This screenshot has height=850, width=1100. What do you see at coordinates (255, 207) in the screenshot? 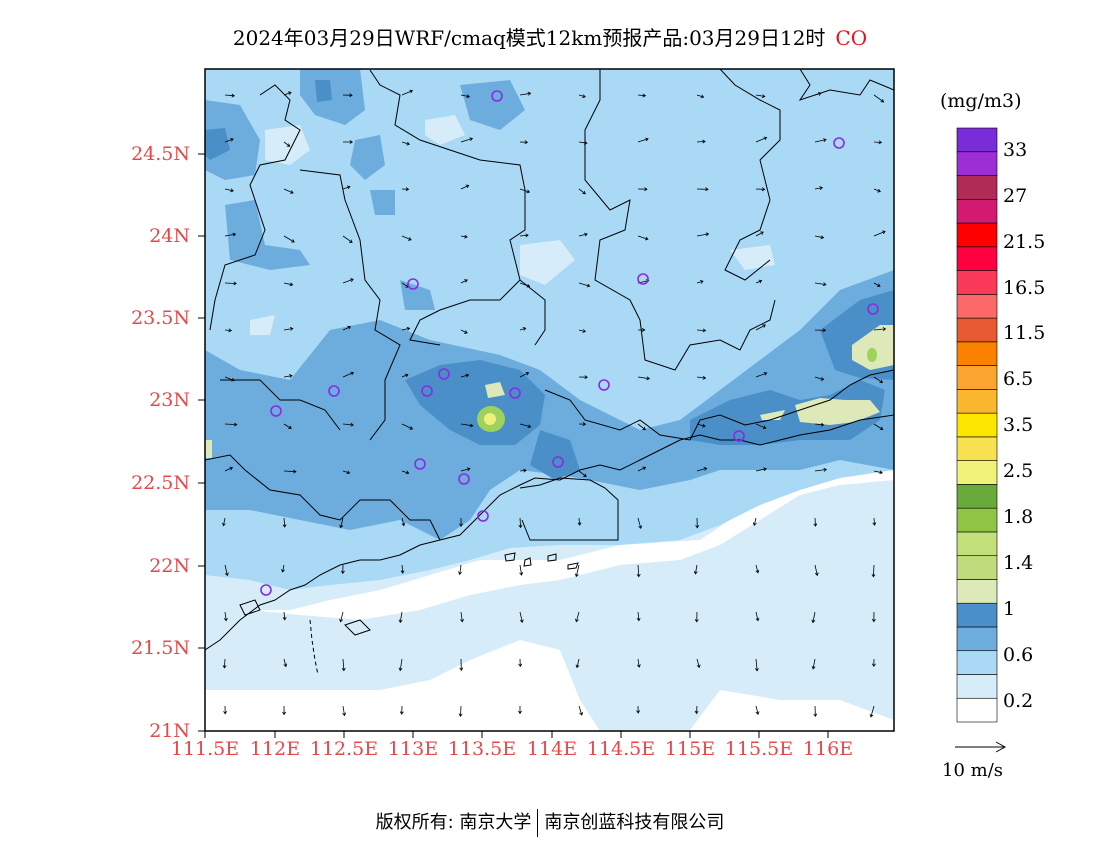
I see `province-boundary-west` at bounding box center [255, 207].